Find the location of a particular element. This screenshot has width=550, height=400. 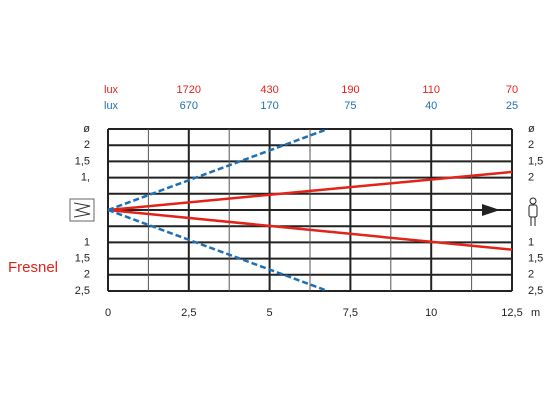

x-tick-label: 7,5 is located at coordinates (350, 313).